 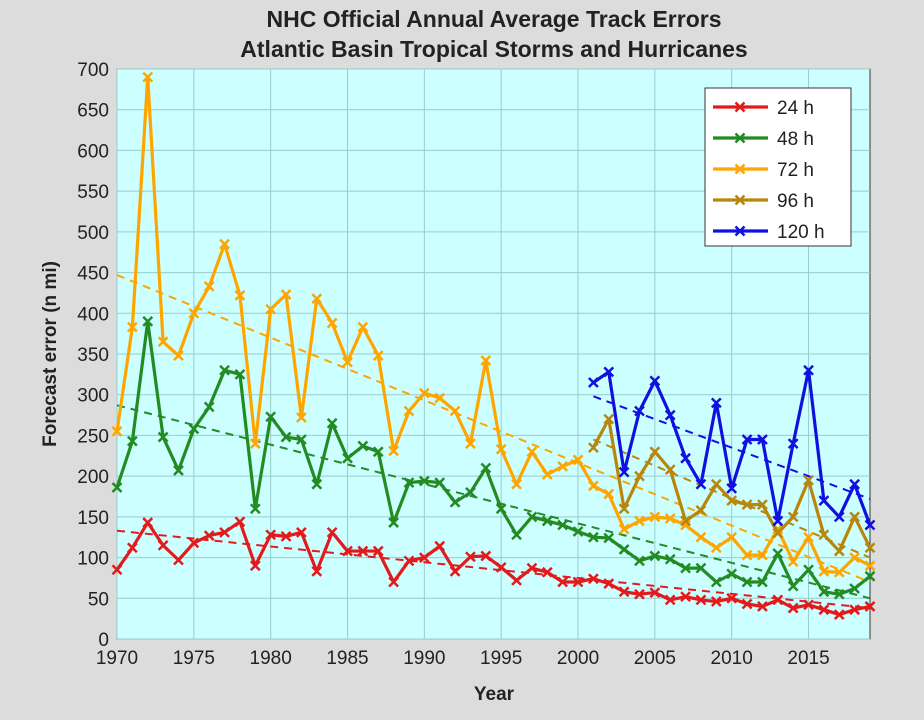 What do you see at coordinates (93, 274) in the screenshot?
I see `y-tick-label: 450` at bounding box center [93, 274].